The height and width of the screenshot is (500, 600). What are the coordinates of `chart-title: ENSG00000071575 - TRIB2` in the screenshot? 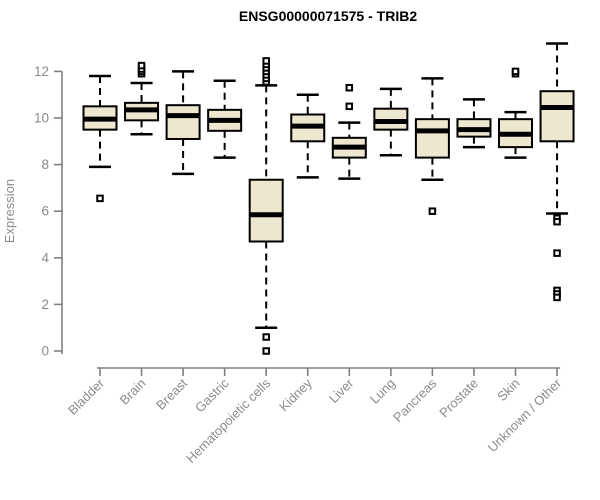 It's located at (328, 16).